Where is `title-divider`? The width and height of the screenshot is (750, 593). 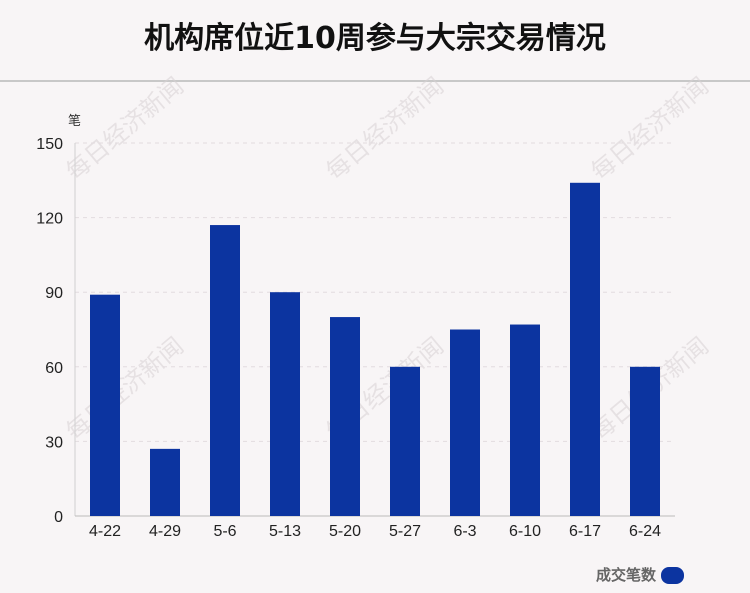 title-divider is located at coordinates (375, 81).